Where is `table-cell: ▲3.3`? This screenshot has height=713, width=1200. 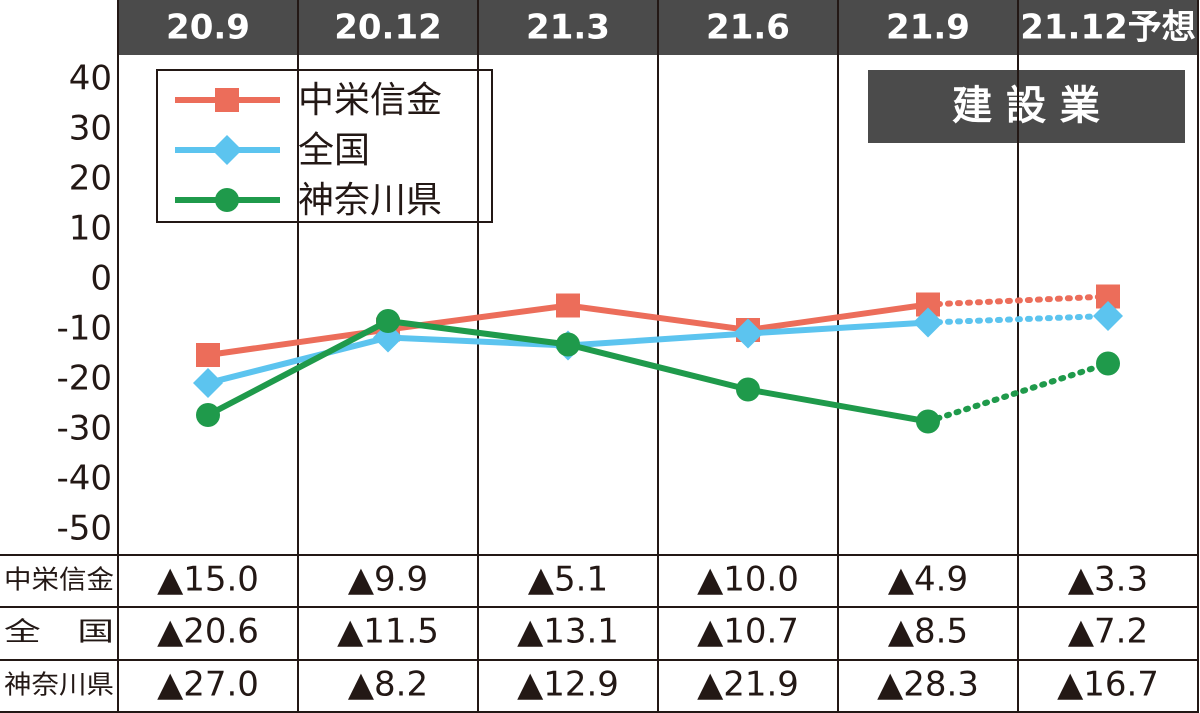 table-cell: ▲3.3 is located at coordinates (1108, 580).